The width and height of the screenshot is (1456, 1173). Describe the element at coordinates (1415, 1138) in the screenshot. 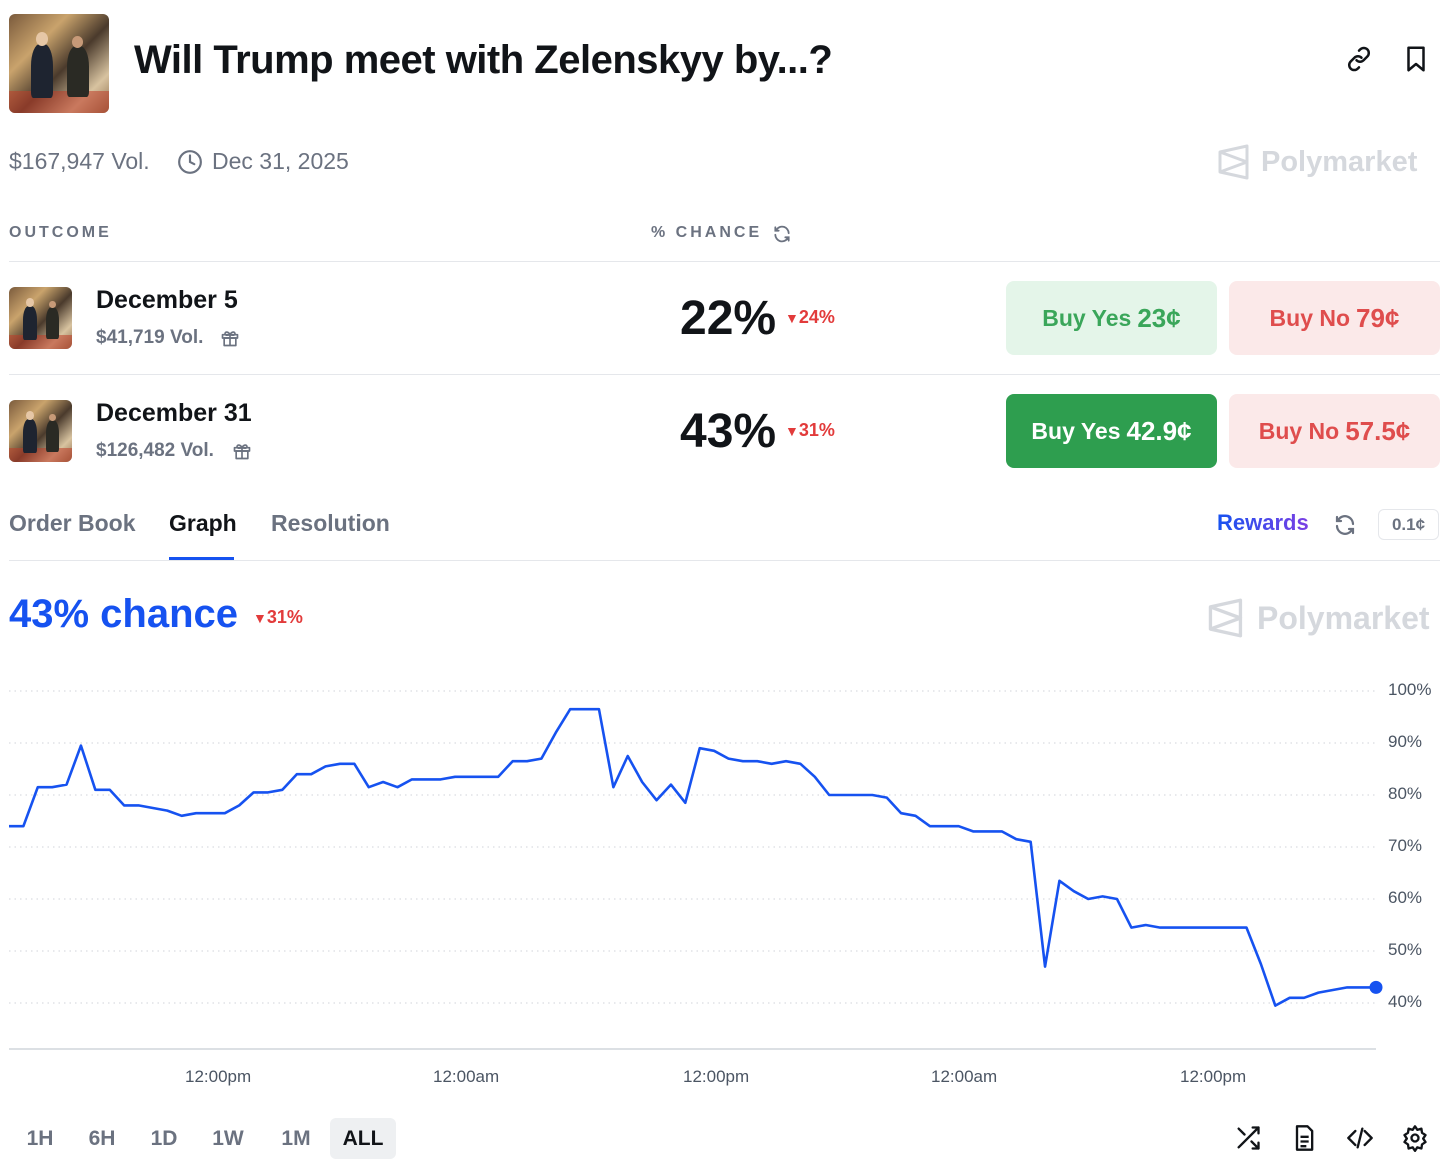

I see `settings-icon` at that location.